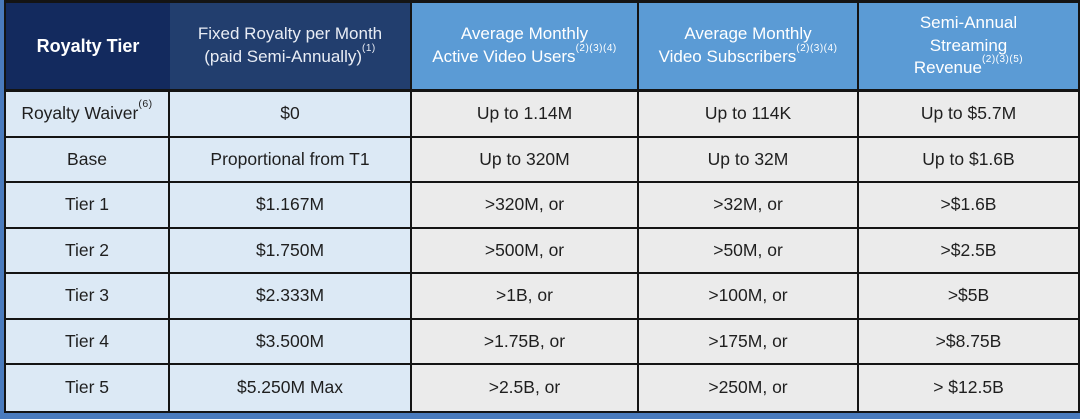 Image resolution: width=1080 pixels, height=419 pixels. I want to click on header-active-video-users-line2: Active Video Users, so click(504, 56).